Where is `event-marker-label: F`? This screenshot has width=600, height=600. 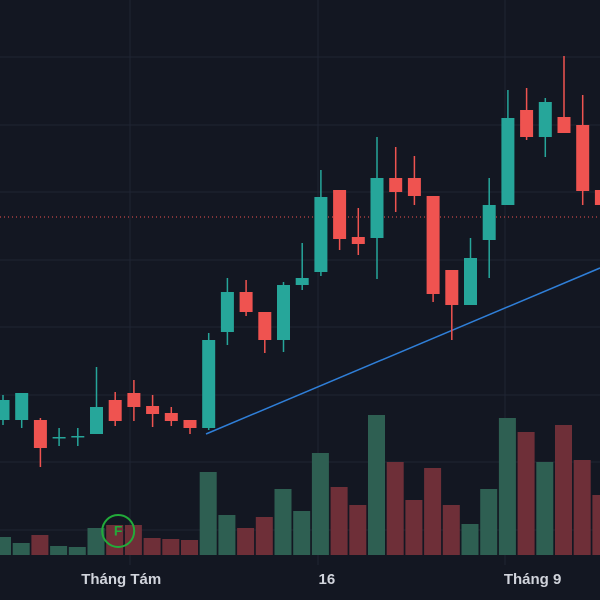 event-marker-label: F is located at coordinates (118, 531).